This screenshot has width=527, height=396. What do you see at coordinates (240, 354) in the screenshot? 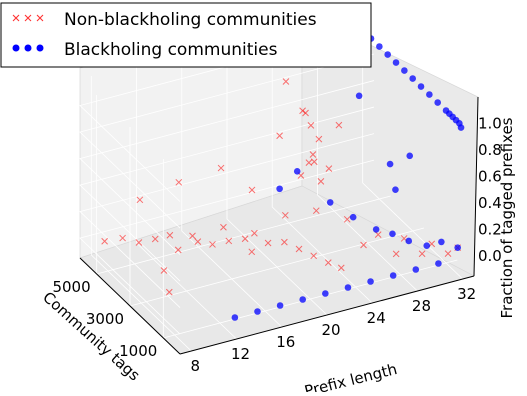
I see `x-tick-label: 12` at bounding box center [240, 354].